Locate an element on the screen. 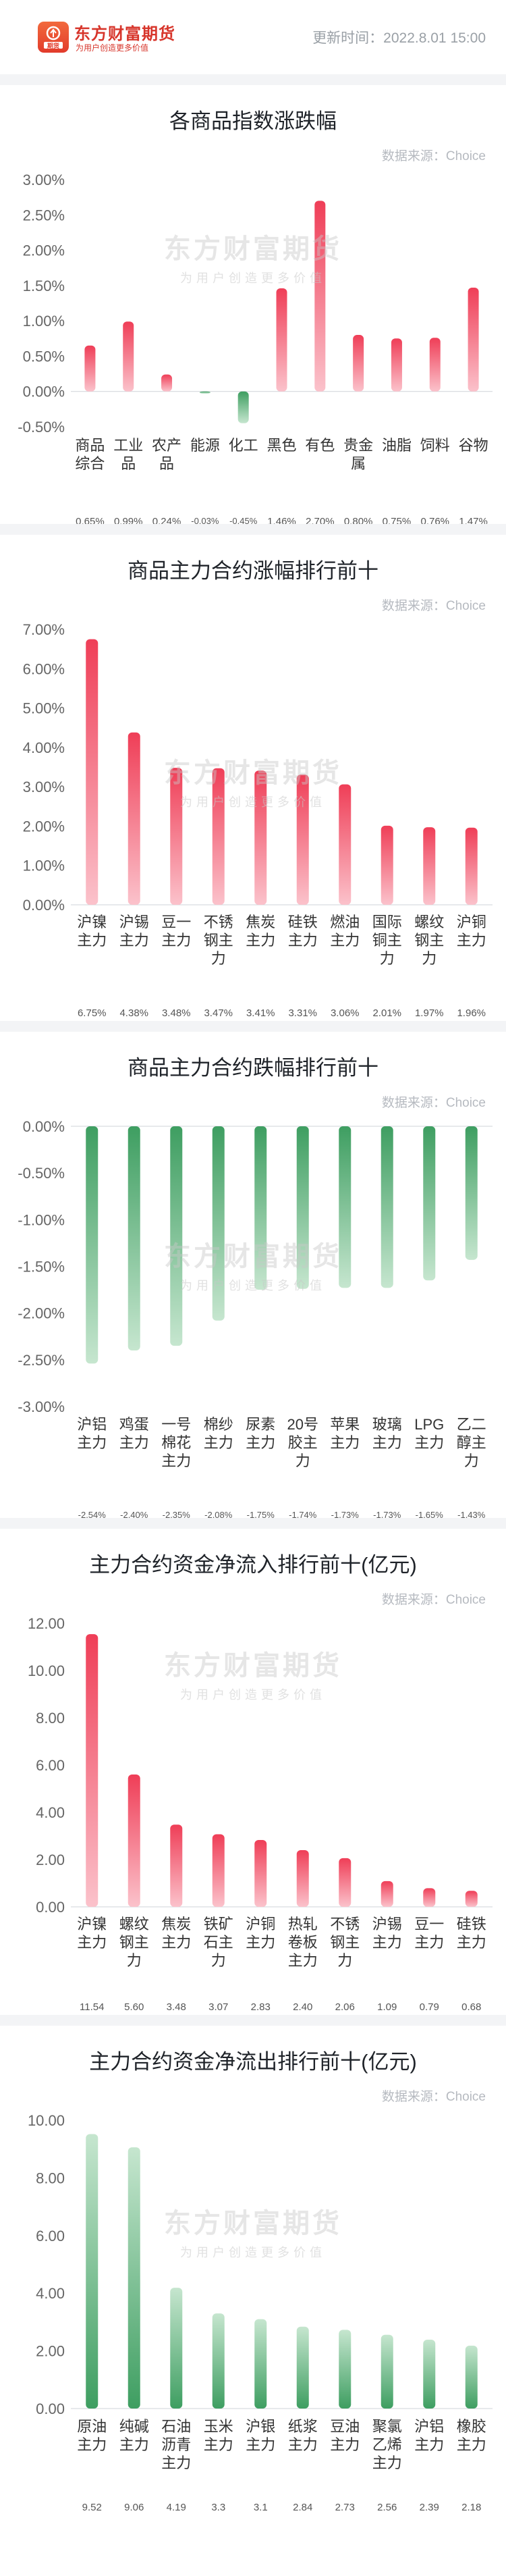  data-label: -1.43% is located at coordinates (471, 1515).